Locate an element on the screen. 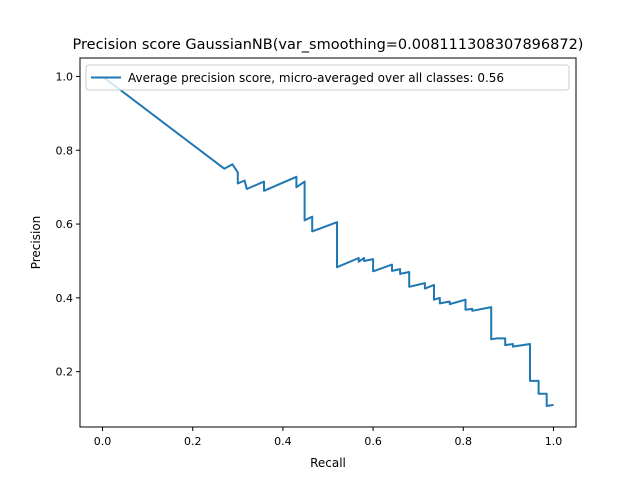 The image size is (640, 484). legend-box is located at coordinates (327, 77).